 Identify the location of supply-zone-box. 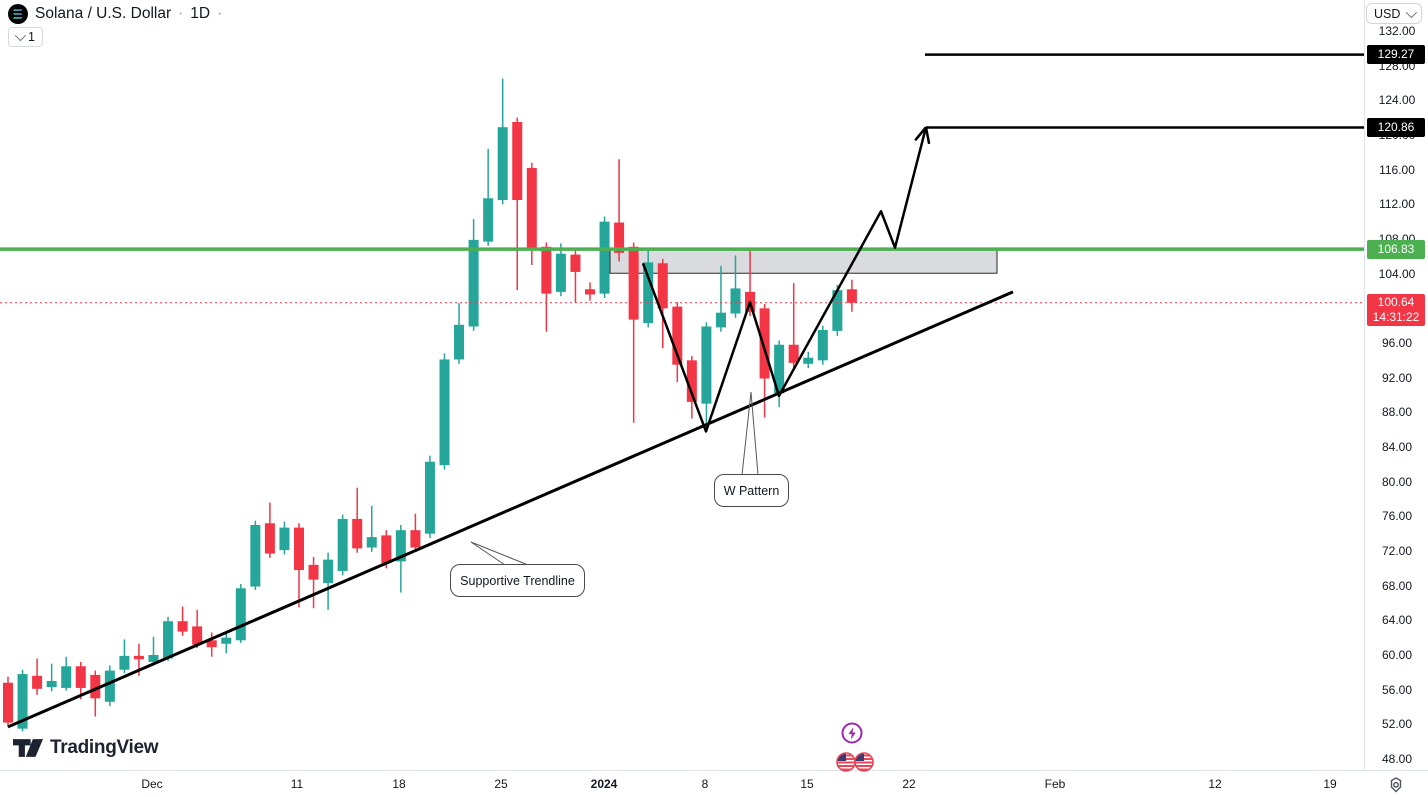
(803, 261).